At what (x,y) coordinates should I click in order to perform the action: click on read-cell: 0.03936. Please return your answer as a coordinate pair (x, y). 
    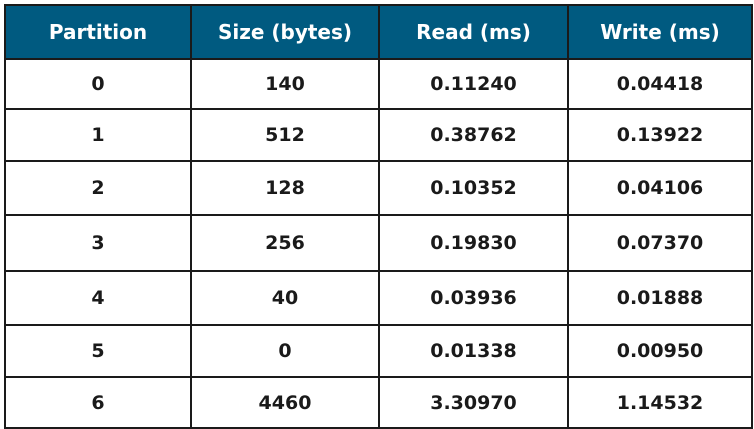
    Looking at the image, I should click on (473, 298).